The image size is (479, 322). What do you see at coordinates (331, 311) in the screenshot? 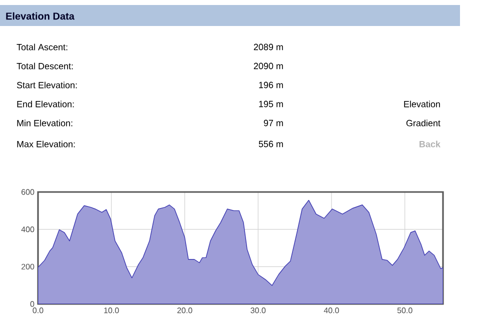
I see `x-tick-label: 40.0` at bounding box center [331, 311].